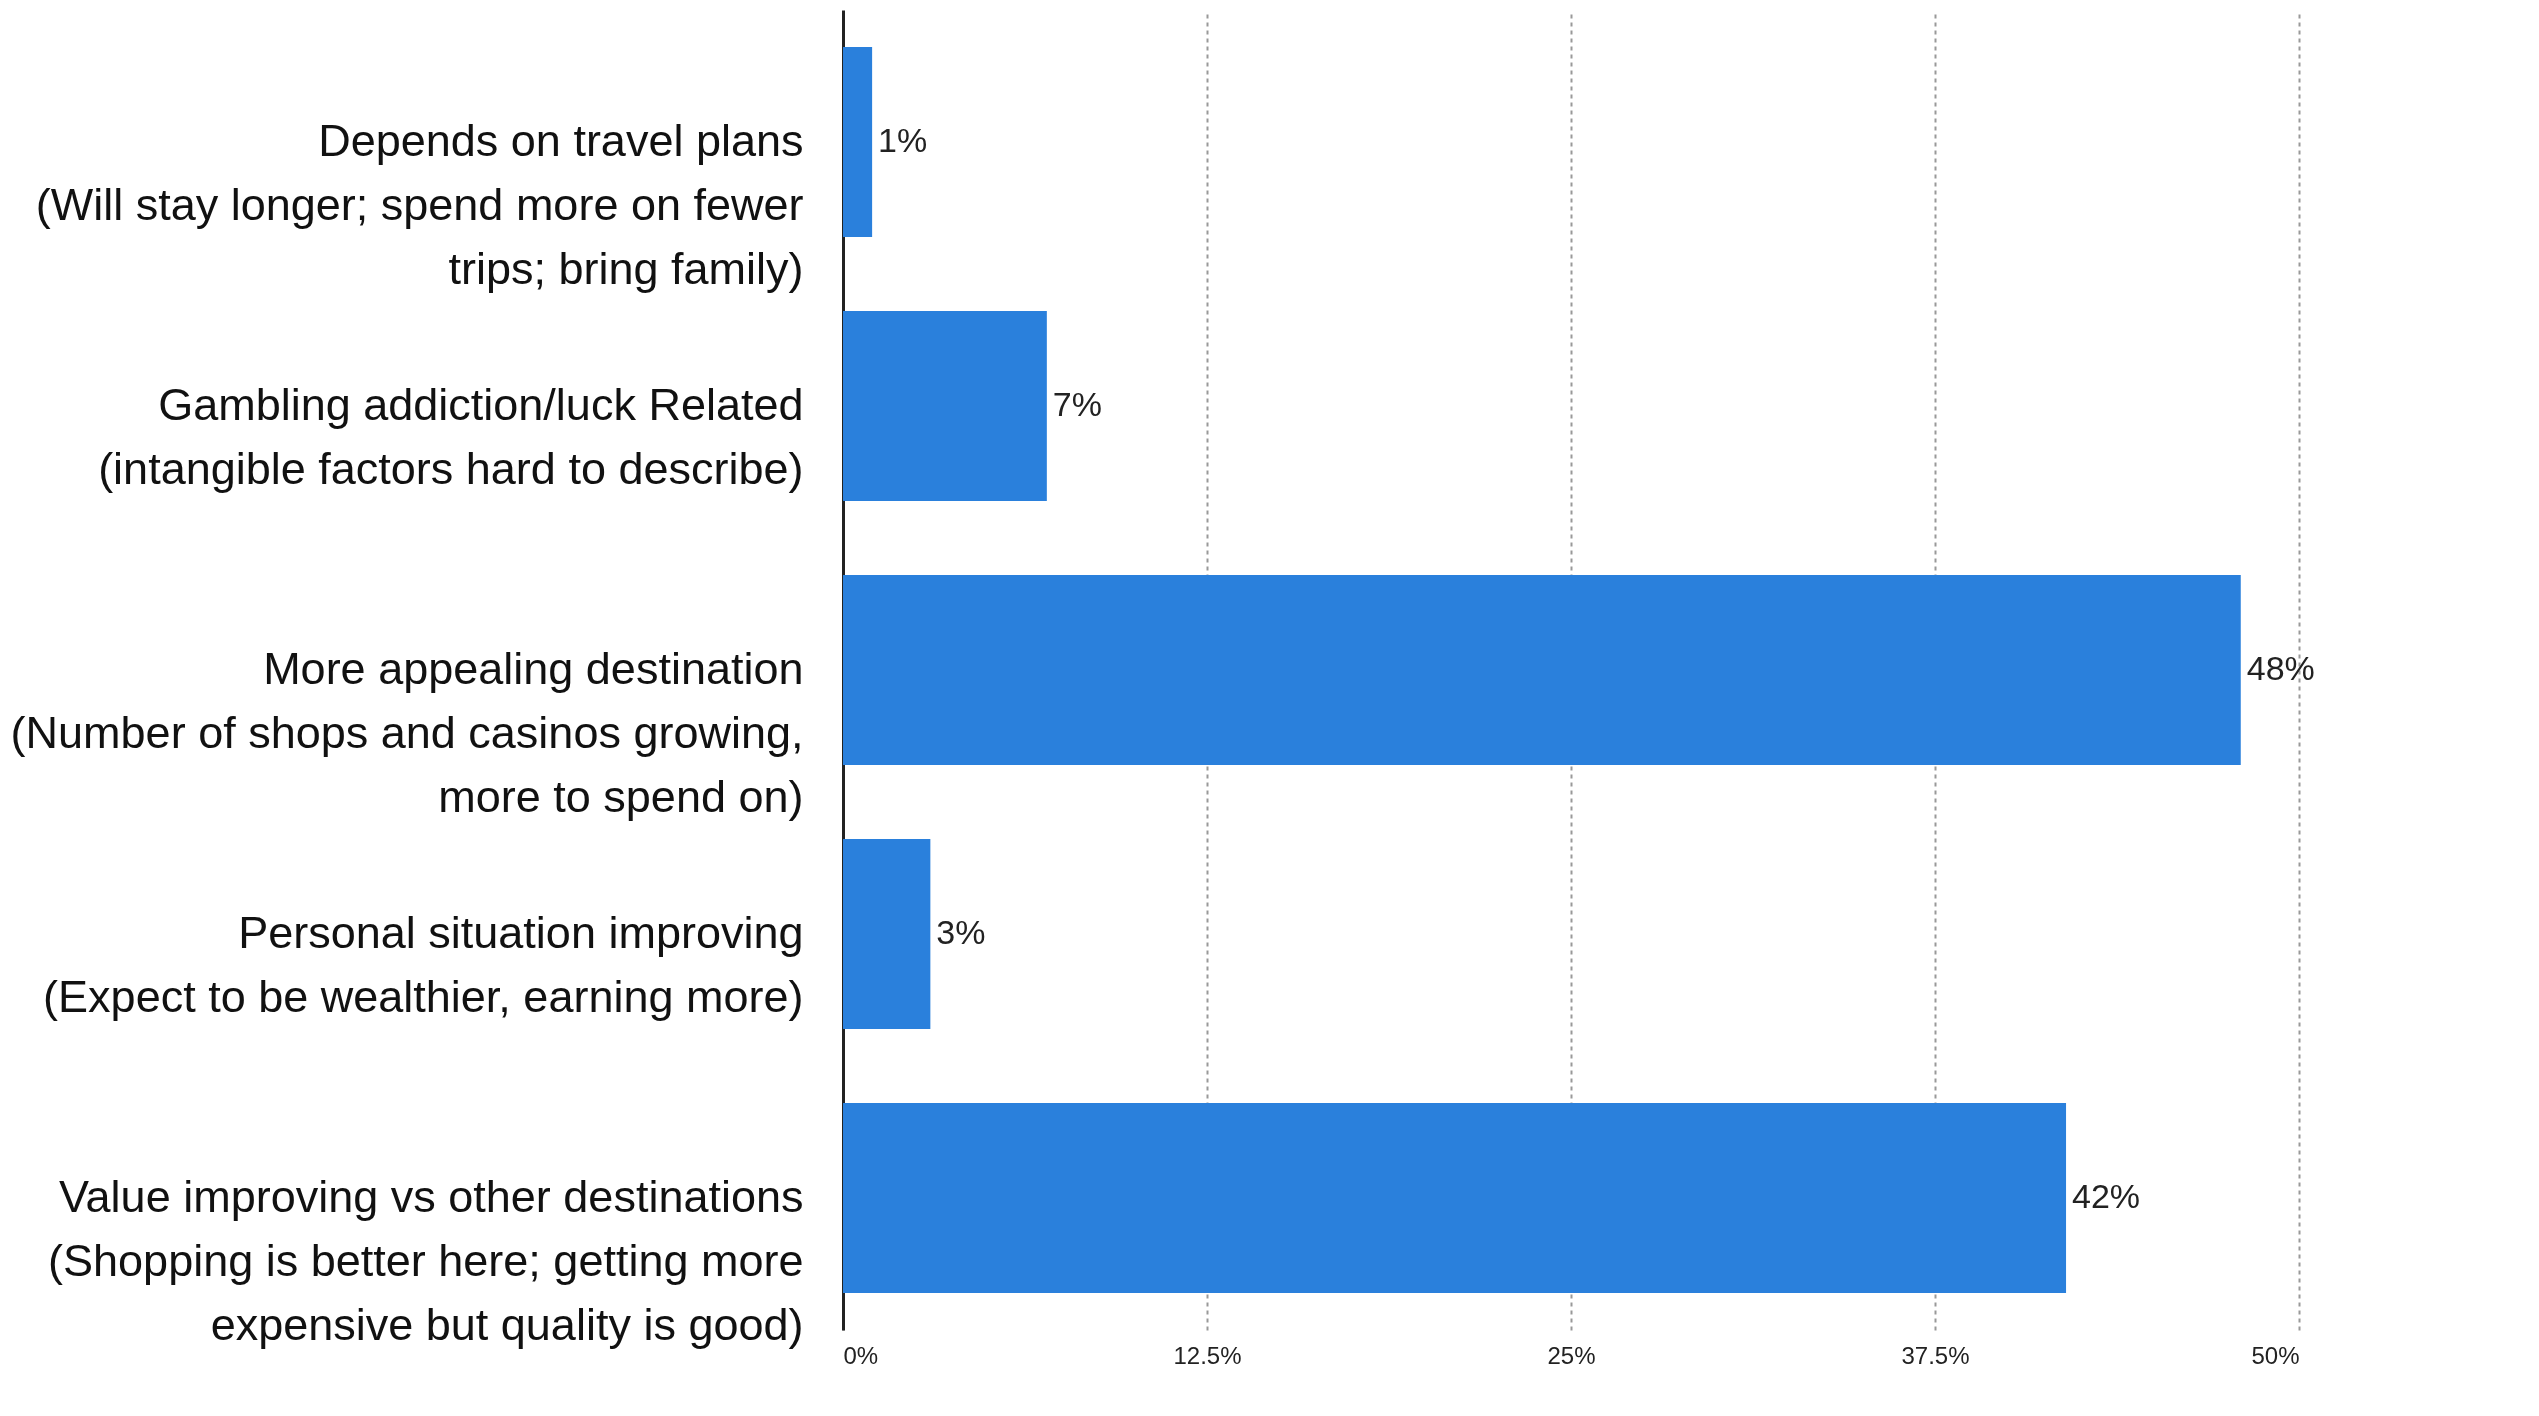  I want to click on y-tick-label: More appealing destination (Number of shops and casinos growing, more to spend on), so click(407, 732).